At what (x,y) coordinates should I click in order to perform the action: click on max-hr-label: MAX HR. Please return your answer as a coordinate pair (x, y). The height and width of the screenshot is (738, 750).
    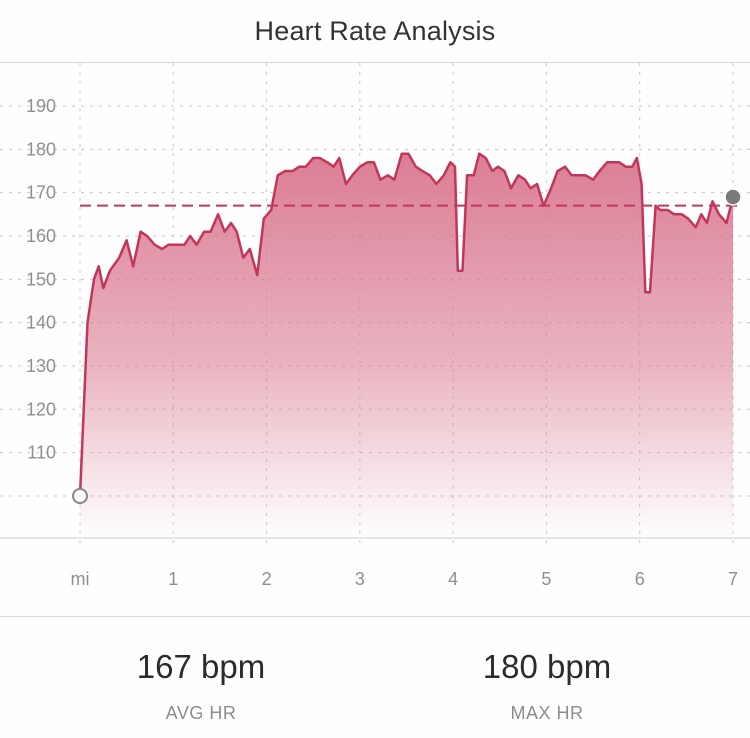
    Looking at the image, I should click on (547, 713).